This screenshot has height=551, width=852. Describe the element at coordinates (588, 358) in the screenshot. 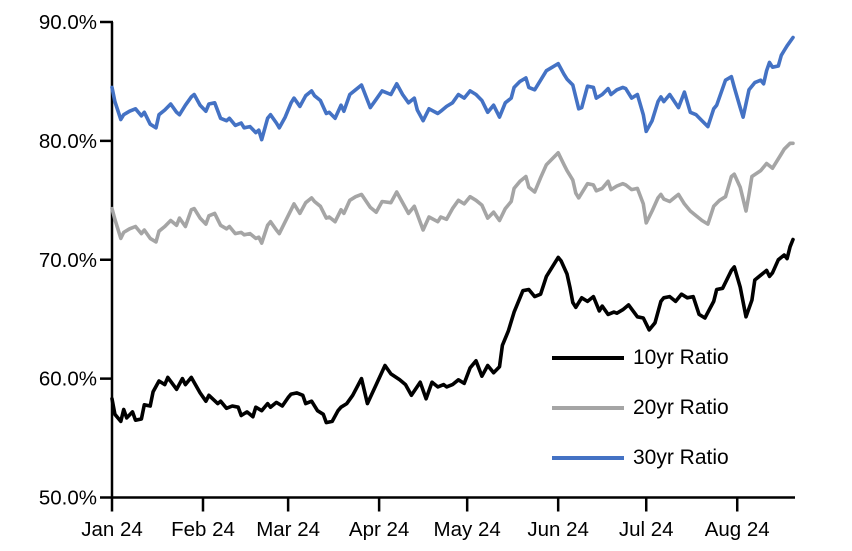

I see `legend-line-swatch-10yr` at that location.